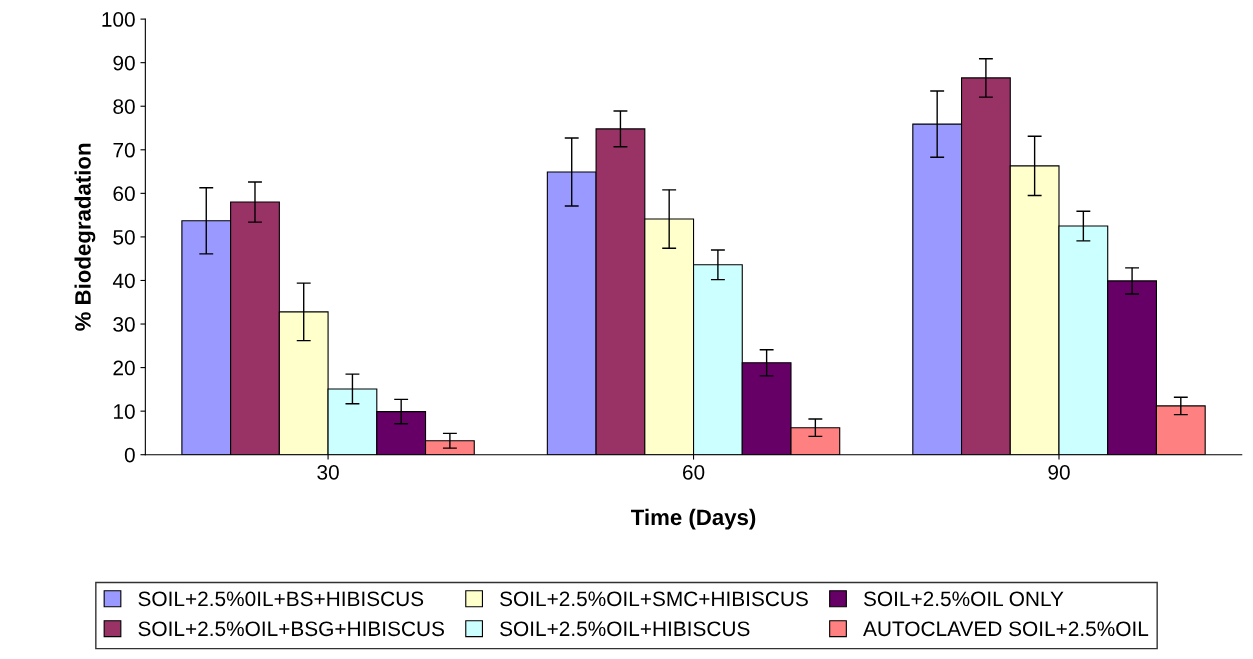 This screenshot has width=1253, height=659. I want to click on x-tick-label: 90, so click(1059, 472).